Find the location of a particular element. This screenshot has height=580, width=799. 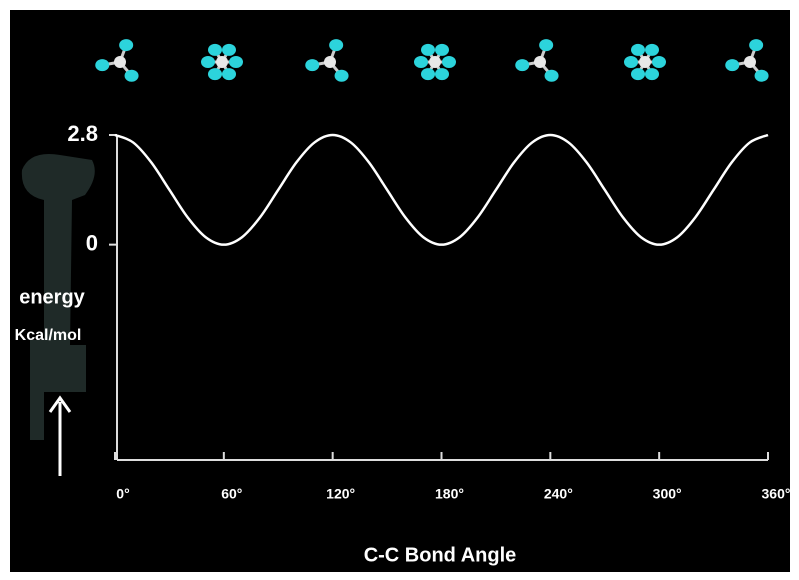

y-tick-label: 2.8 is located at coordinates (82, 133).